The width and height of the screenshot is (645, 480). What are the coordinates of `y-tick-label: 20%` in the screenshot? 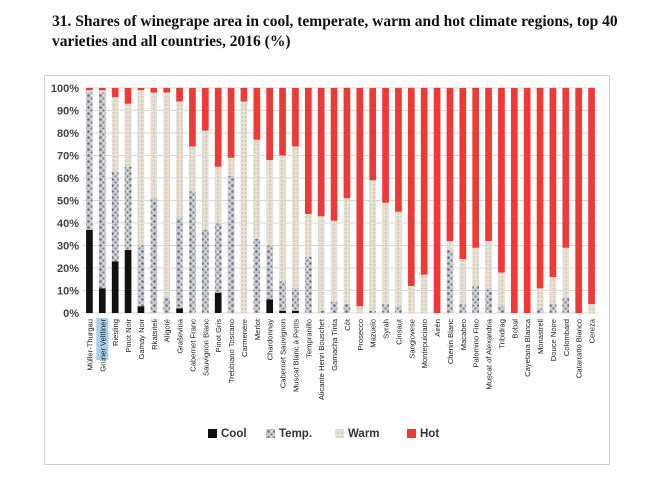 It's located at (68, 269).